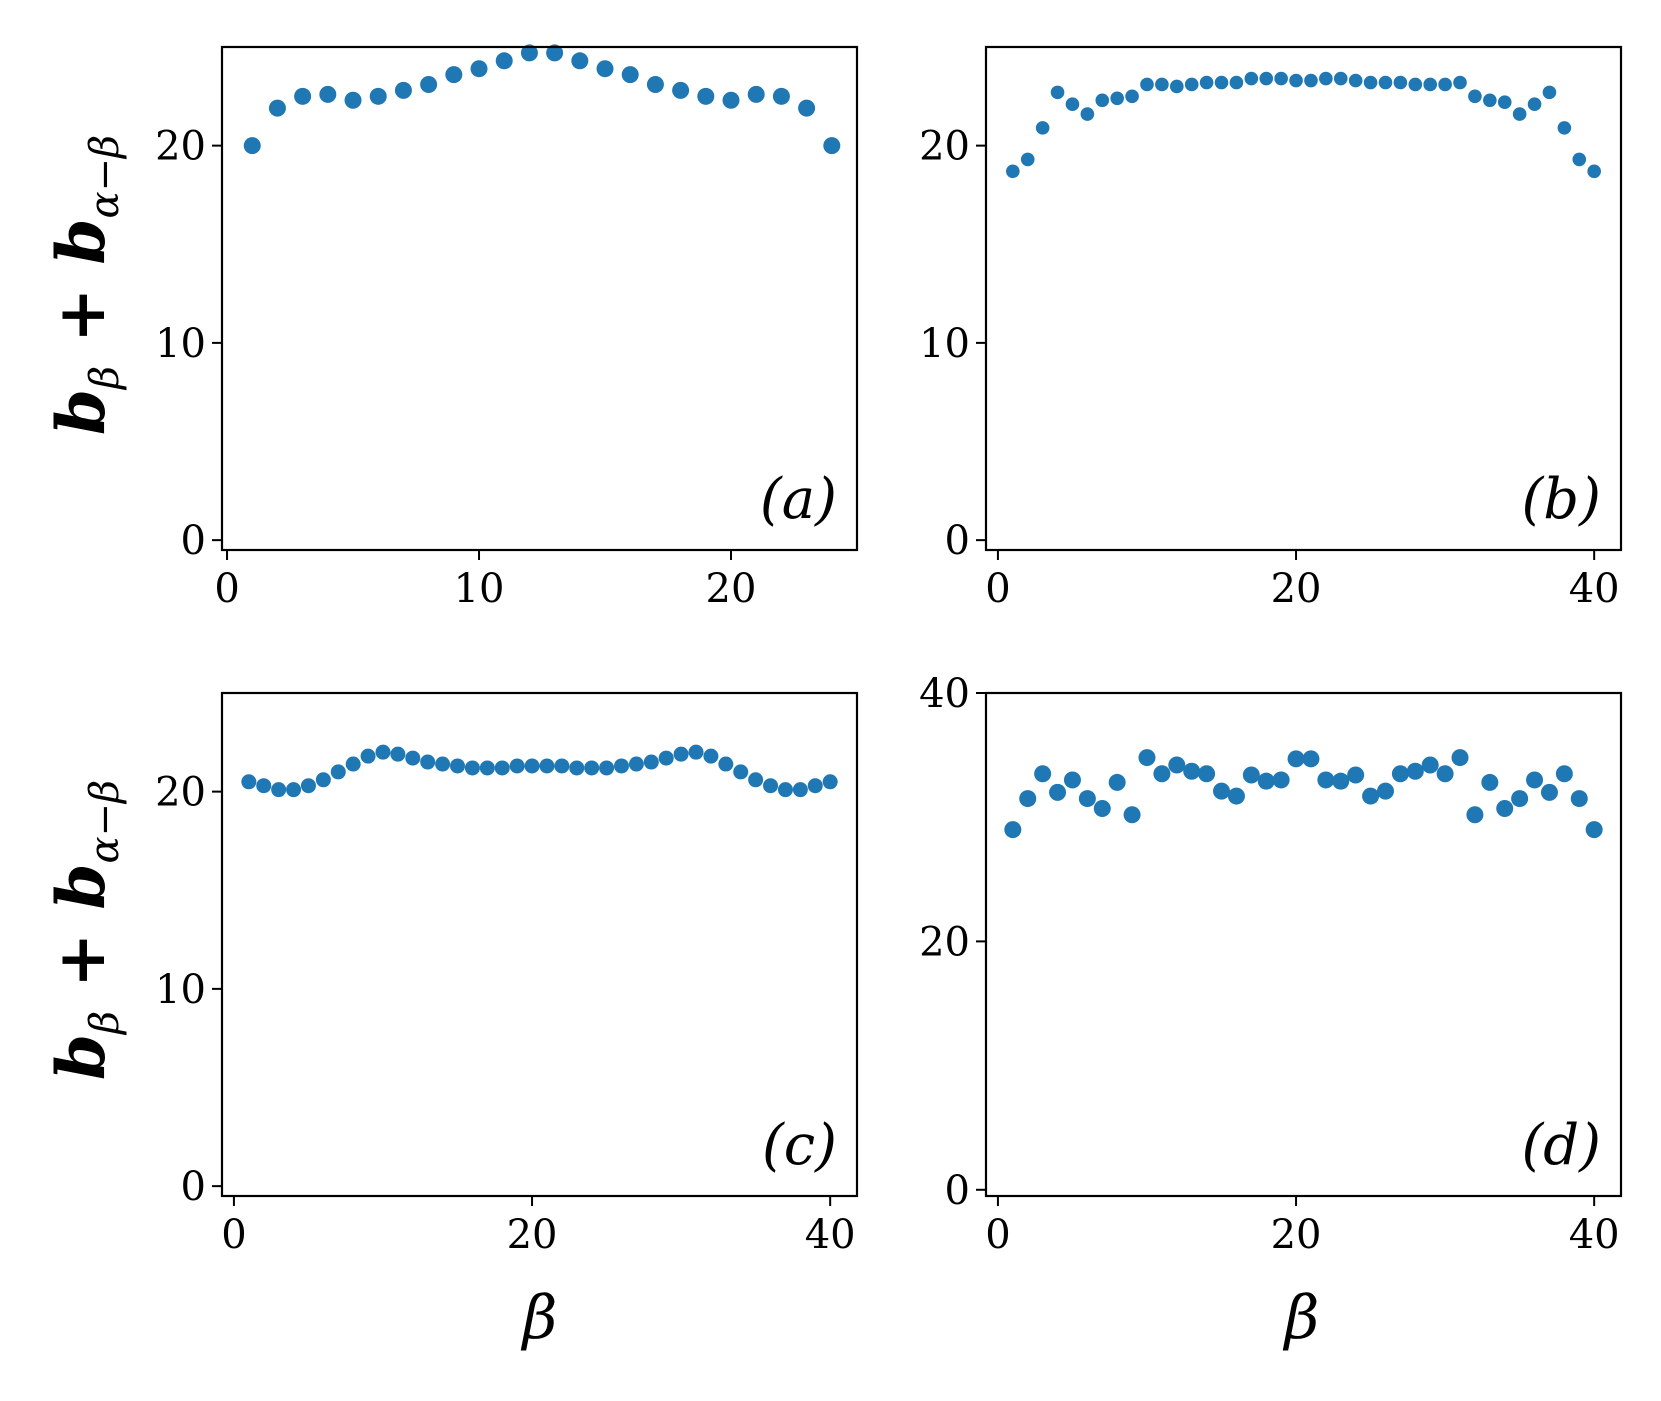 The height and width of the screenshot is (1401, 1661). What do you see at coordinates (1561, 499) in the screenshot?
I see `panel-label: (b)` at bounding box center [1561, 499].